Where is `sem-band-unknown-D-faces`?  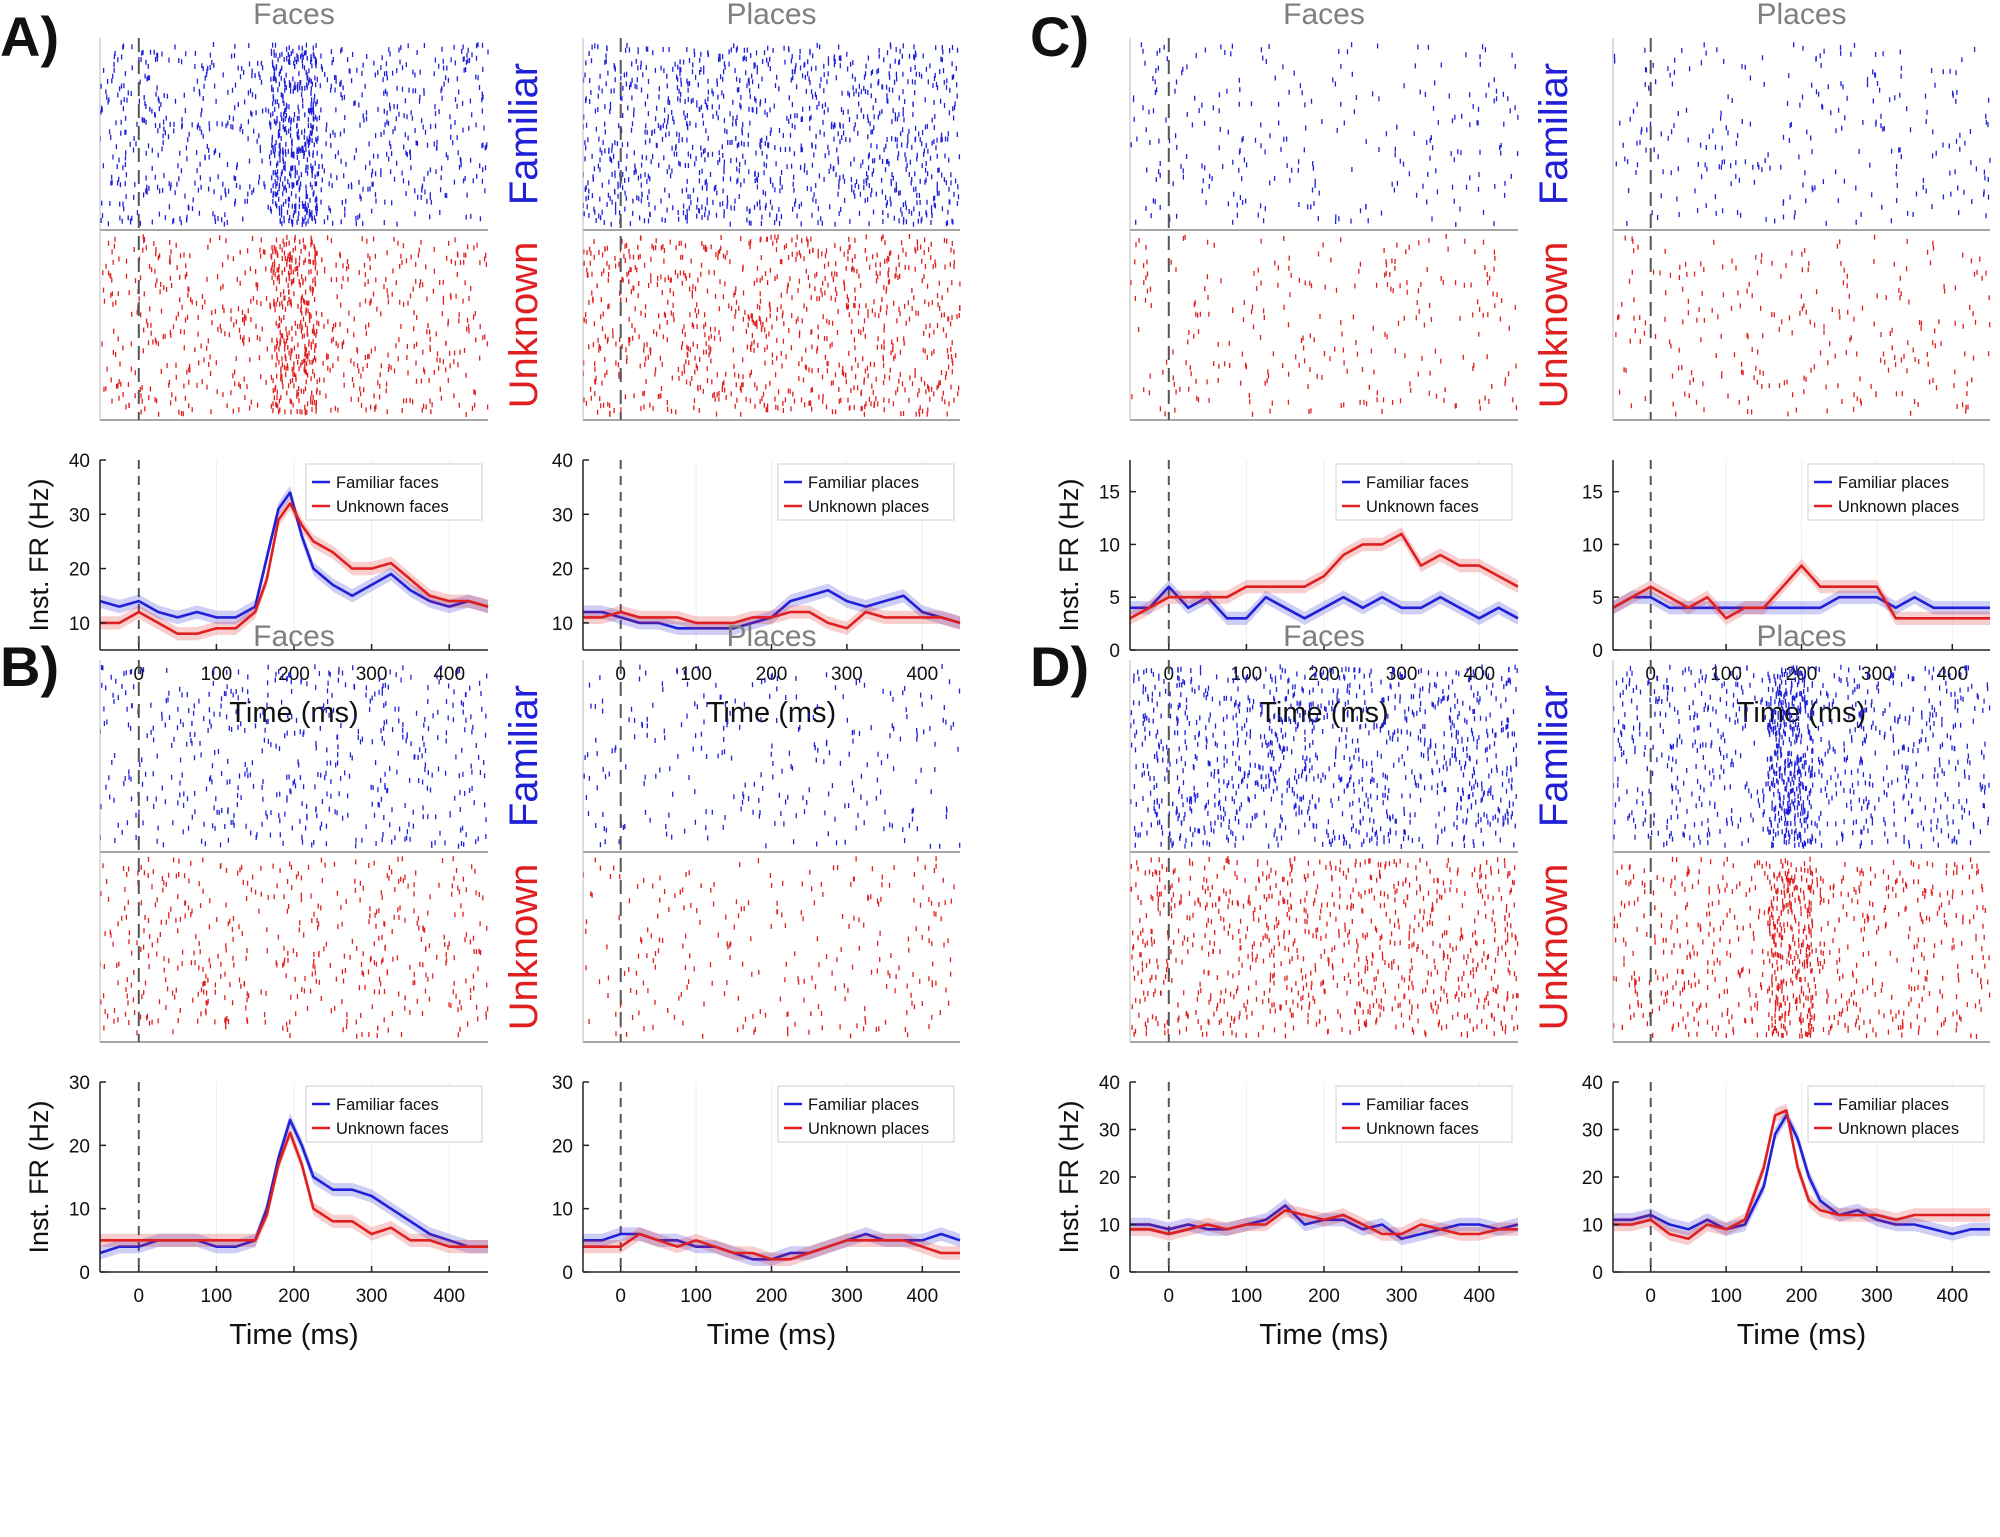
sem-band-unknown-D-faces is located at coordinates (1324, 1222).